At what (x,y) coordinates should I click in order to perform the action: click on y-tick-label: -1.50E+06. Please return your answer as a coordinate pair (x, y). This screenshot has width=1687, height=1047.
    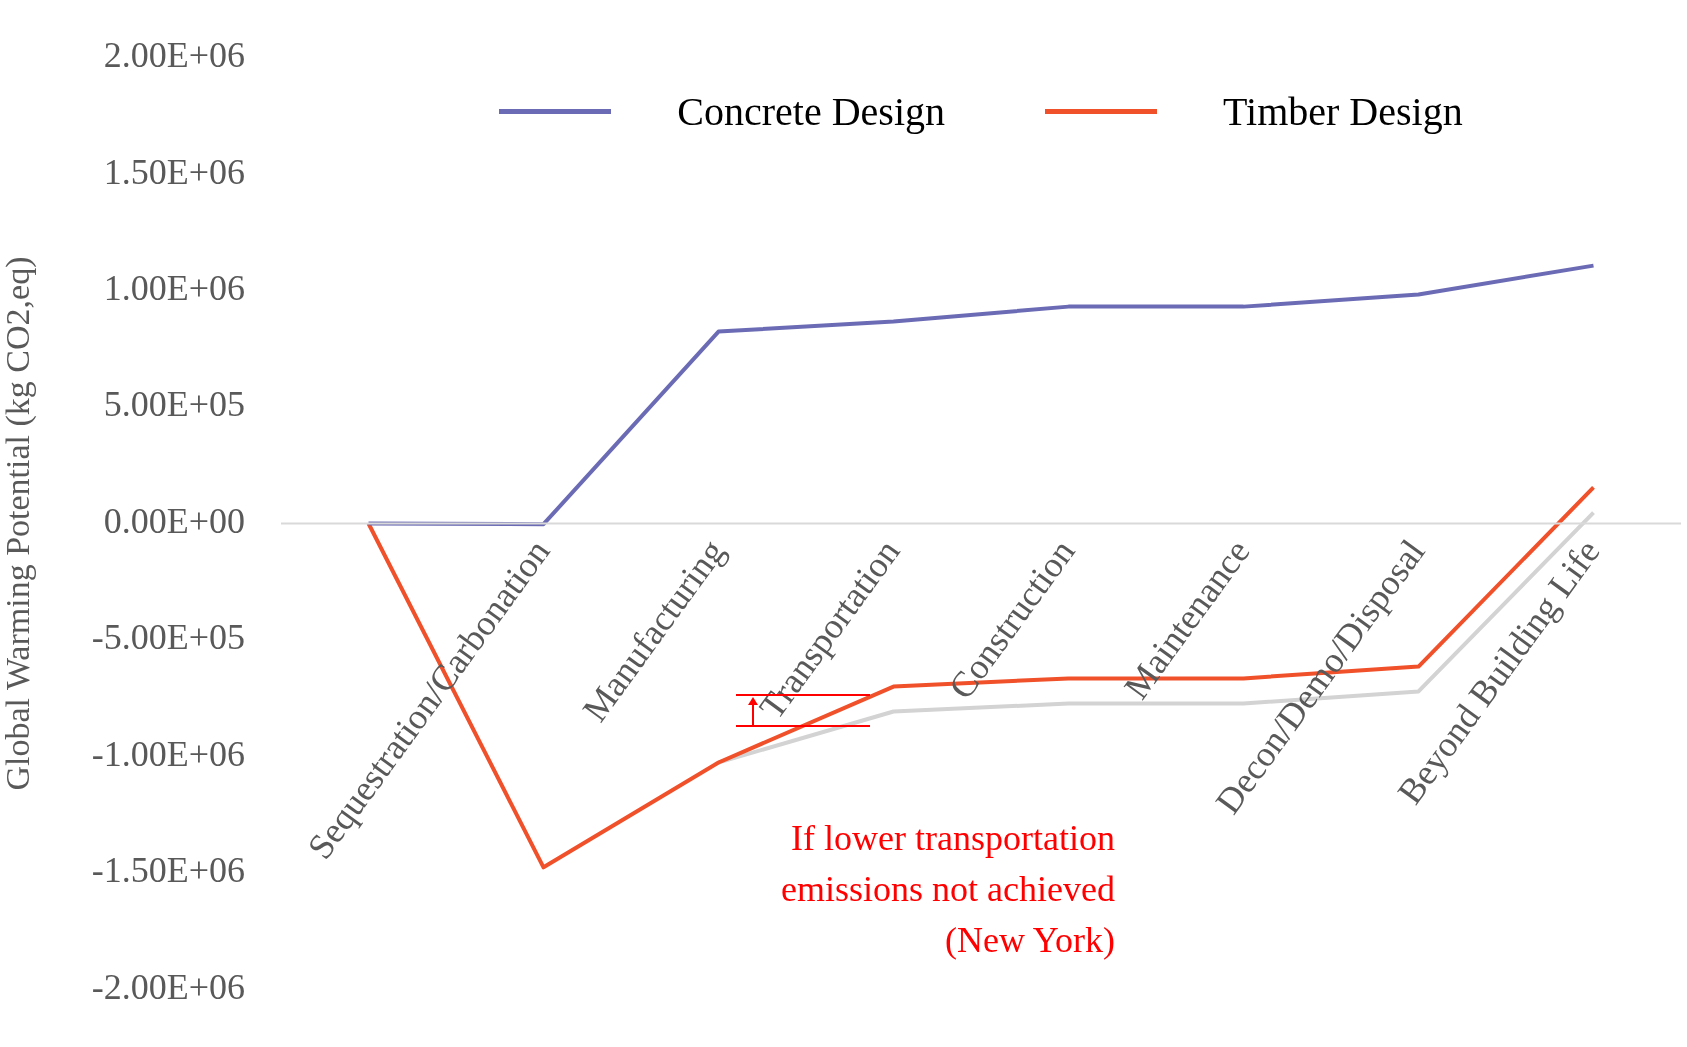
    Looking at the image, I should click on (168, 870).